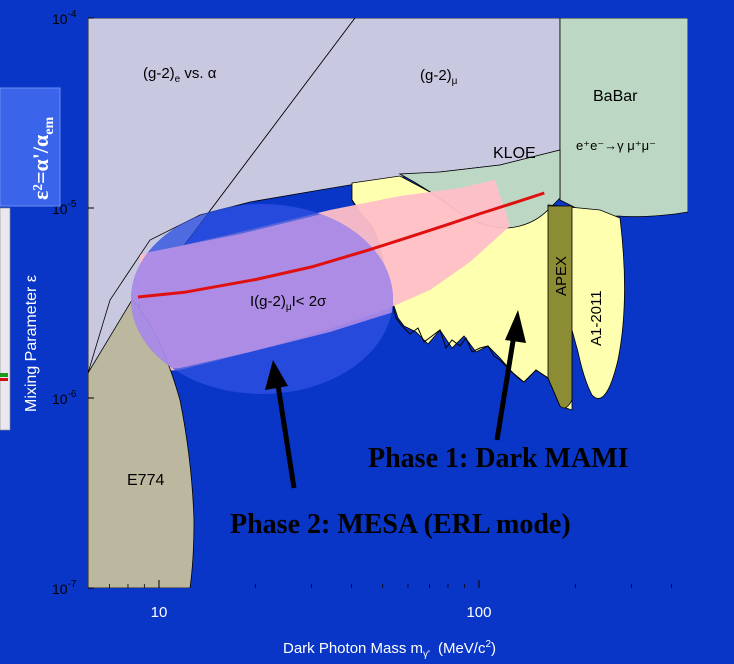 Image resolution: width=734 pixels, height=664 pixels. I want to click on phase1-label: Phase 1: Dark MAMI, so click(498, 458).